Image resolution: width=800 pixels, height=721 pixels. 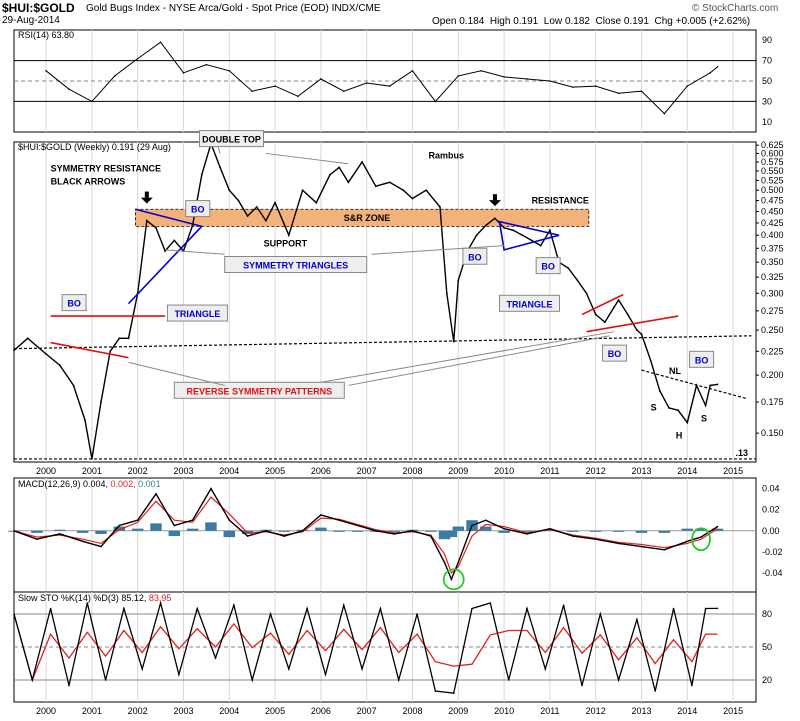 What do you see at coordinates (596, 471) in the screenshot?
I see `x-axis-year-label: 2012` at bounding box center [596, 471].